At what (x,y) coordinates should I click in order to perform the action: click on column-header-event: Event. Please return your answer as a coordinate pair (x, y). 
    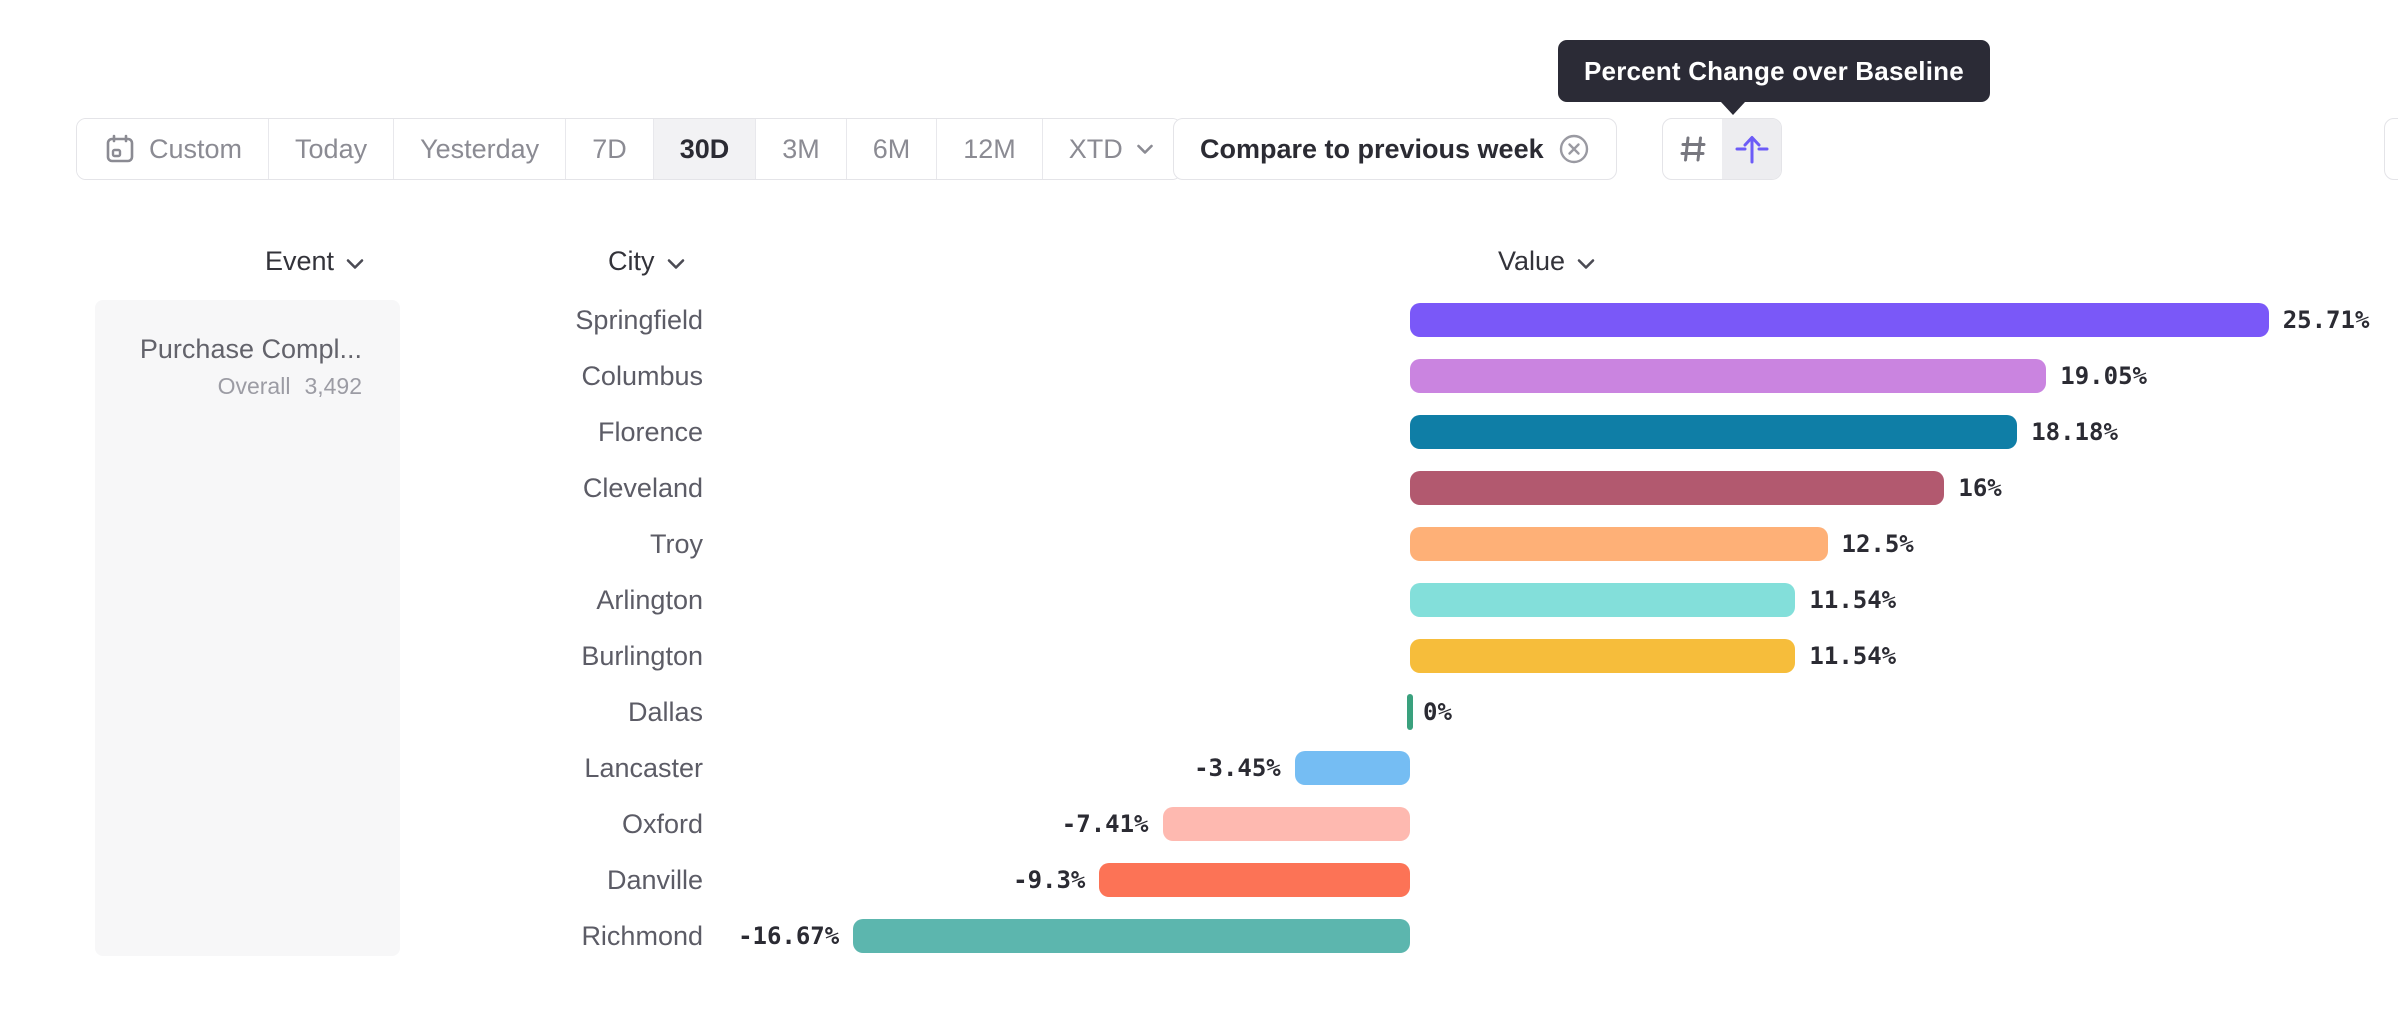
    Looking at the image, I should click on (315, 261).